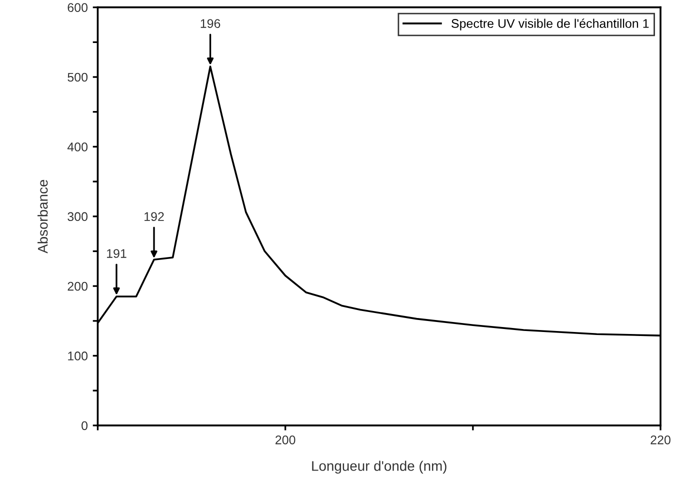 This screenshot has height=489, width=674. I want to click on y-tick-label: 300, so click(78, 217).